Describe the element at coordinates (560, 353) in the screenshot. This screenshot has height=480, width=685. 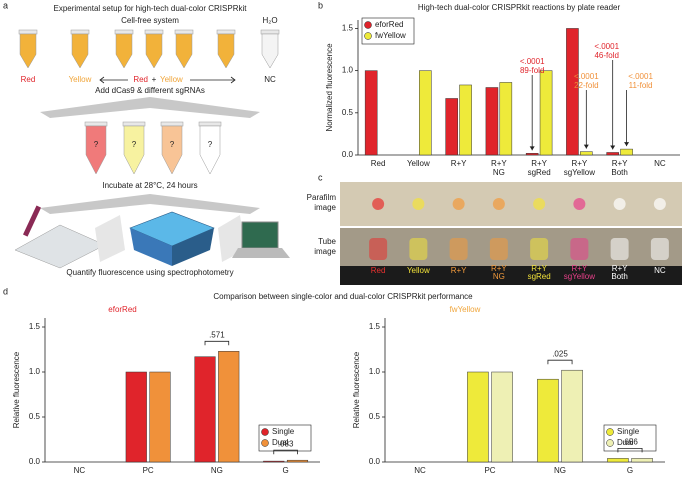
I see `p-value: .025` at that location.